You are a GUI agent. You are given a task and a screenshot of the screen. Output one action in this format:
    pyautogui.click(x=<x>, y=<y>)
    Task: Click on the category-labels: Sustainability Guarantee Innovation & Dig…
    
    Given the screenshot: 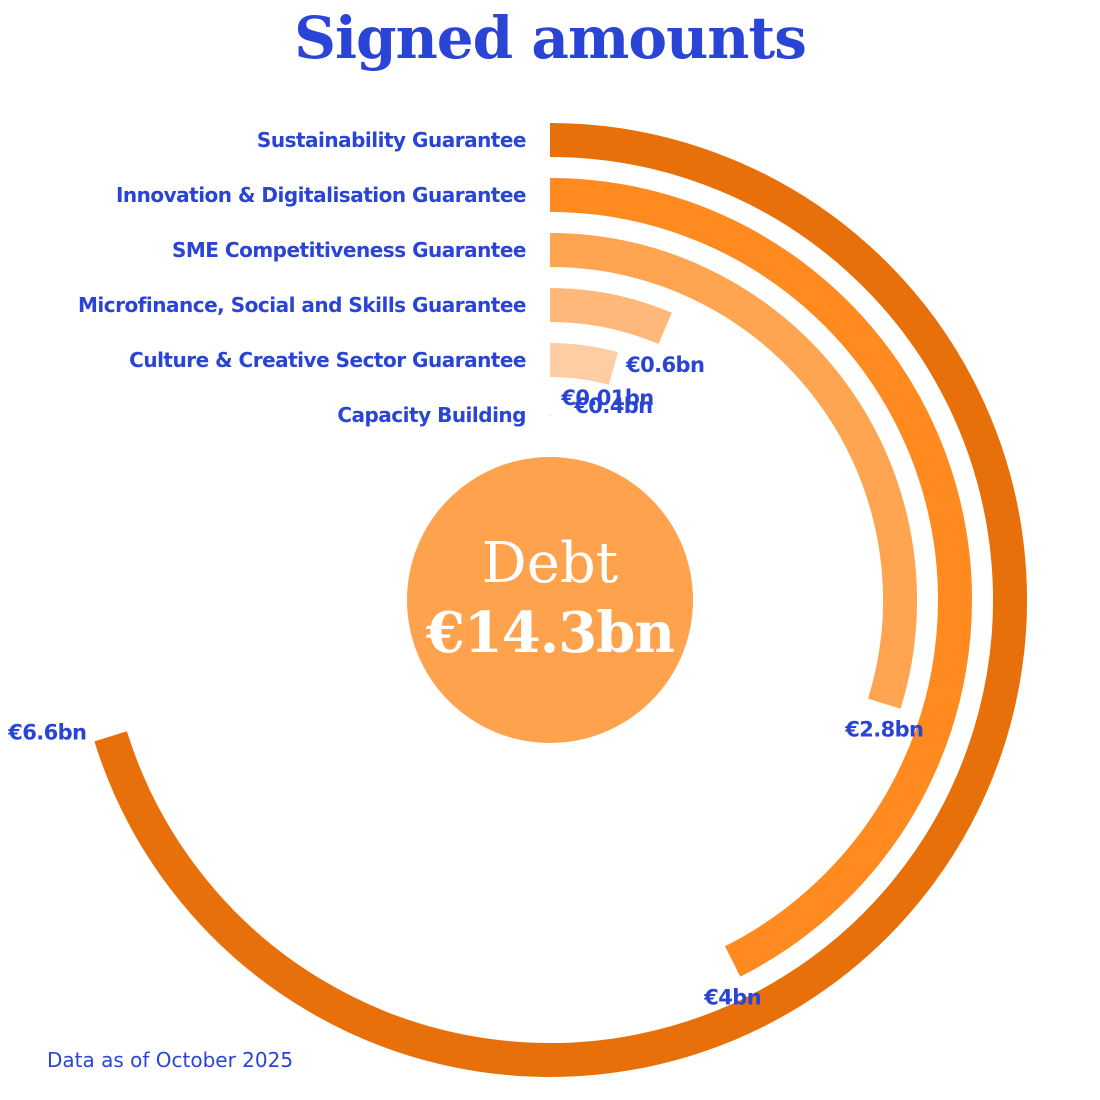 What is the action you would take?
    pyautogui.click(x=302, y=277)
    